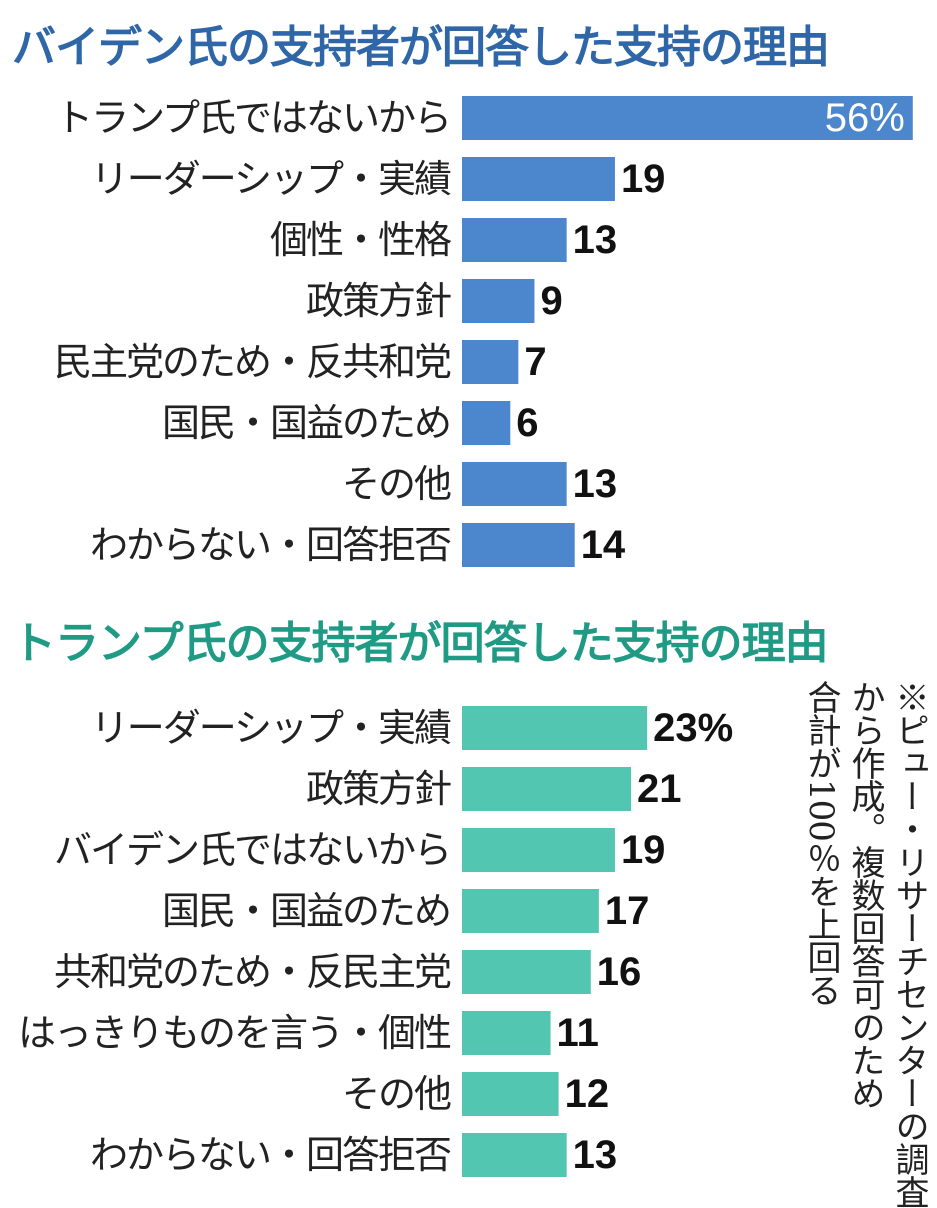  Describe the element at coordinates (234, 1033) in the screenshot. I see `trump-category-label: はっきりものを言う・個性` at that location.